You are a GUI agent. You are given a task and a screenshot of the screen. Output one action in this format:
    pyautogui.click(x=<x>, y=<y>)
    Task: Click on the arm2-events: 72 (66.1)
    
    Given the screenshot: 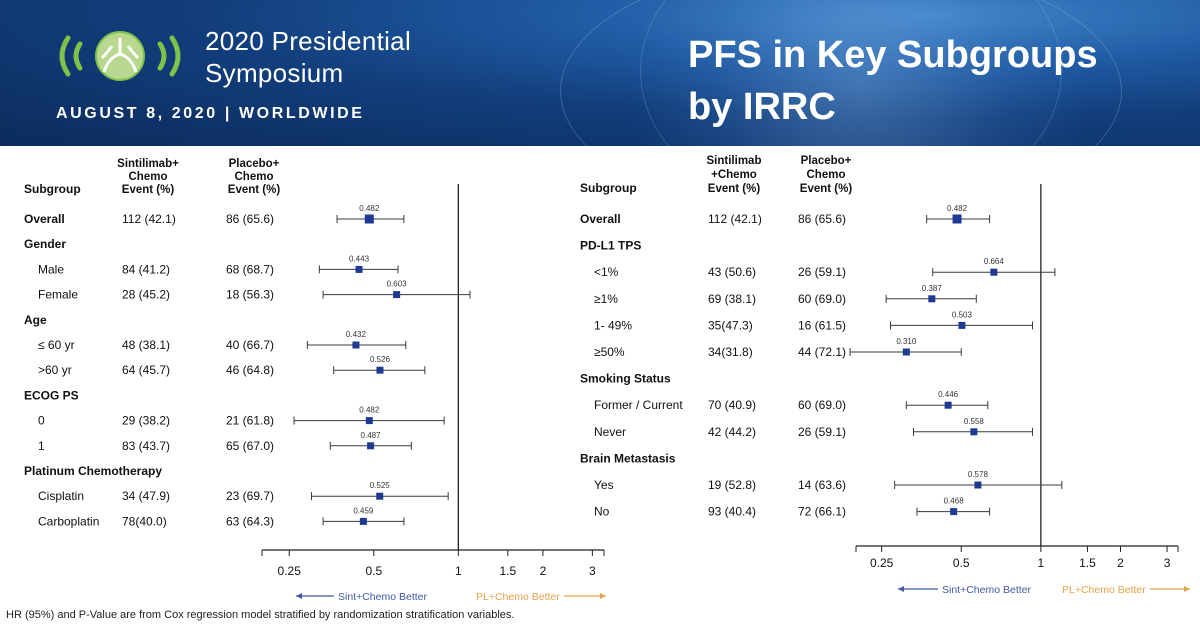 What is the action you would take?
    pyautogui.click(x=822, y=512)
    